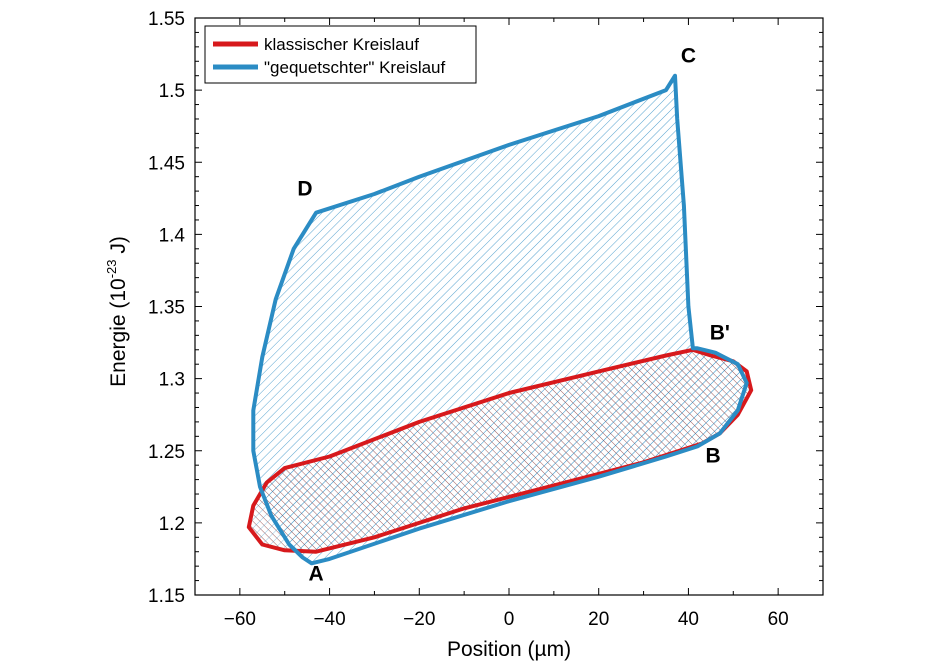 The image size is (936, 669). What do you see at coordinates (341, 44) in the screenshot?
I see `legend-label-klassisch: klassischer Kreislauf` at bounding box center [341, 44].